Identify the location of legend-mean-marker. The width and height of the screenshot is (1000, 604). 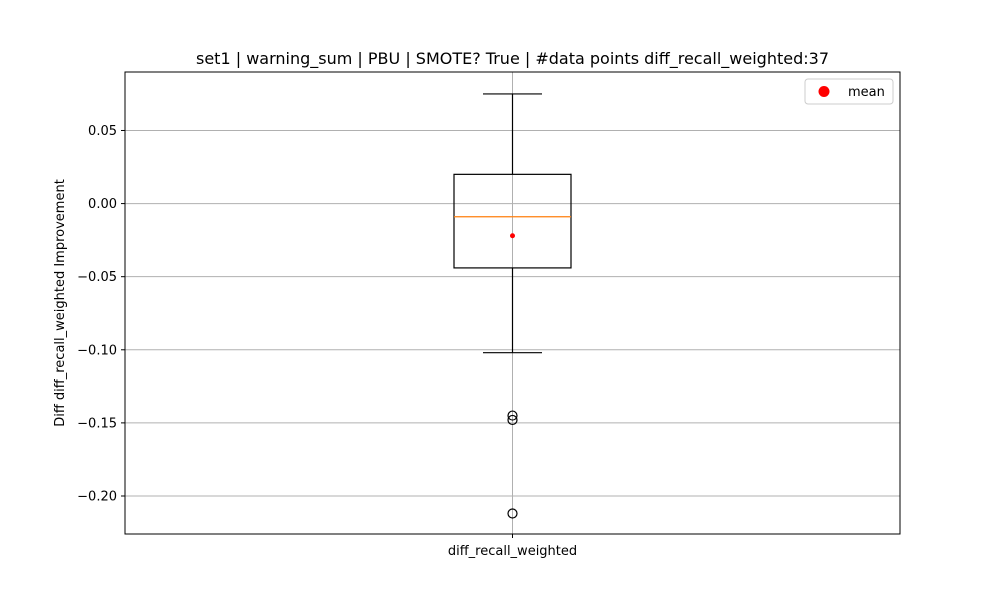
(824, 91).